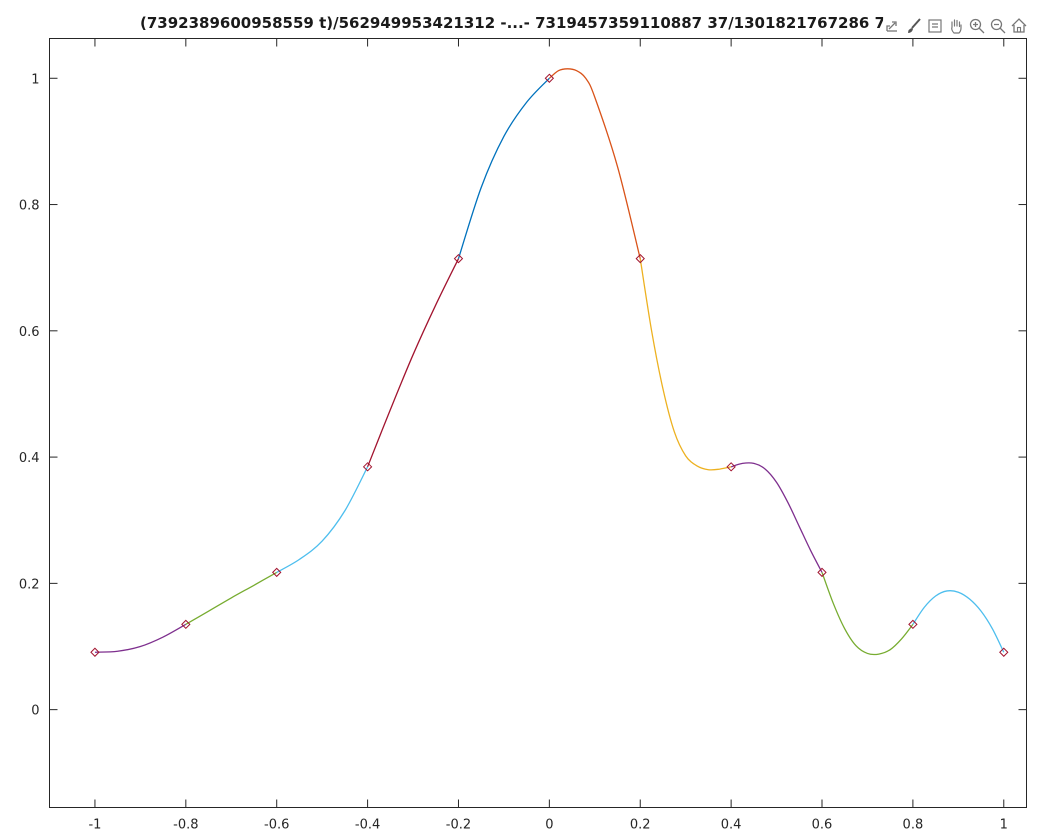  I want to click on datatip-icon, so click(935, 26).